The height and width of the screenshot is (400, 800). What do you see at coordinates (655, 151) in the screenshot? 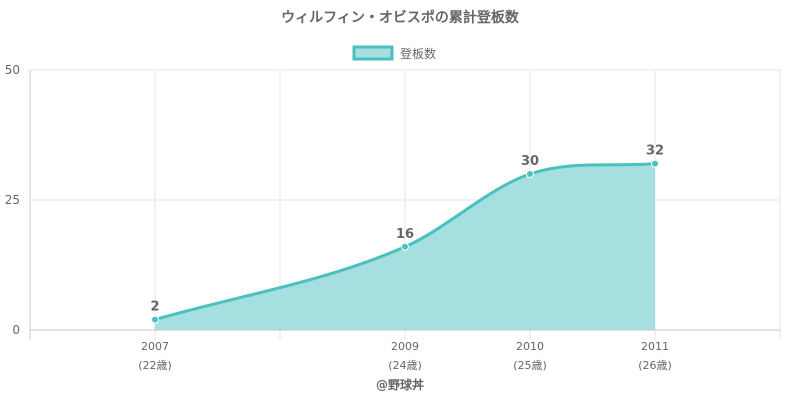
I see `data-label: 32` at bounding box center [655, 151].